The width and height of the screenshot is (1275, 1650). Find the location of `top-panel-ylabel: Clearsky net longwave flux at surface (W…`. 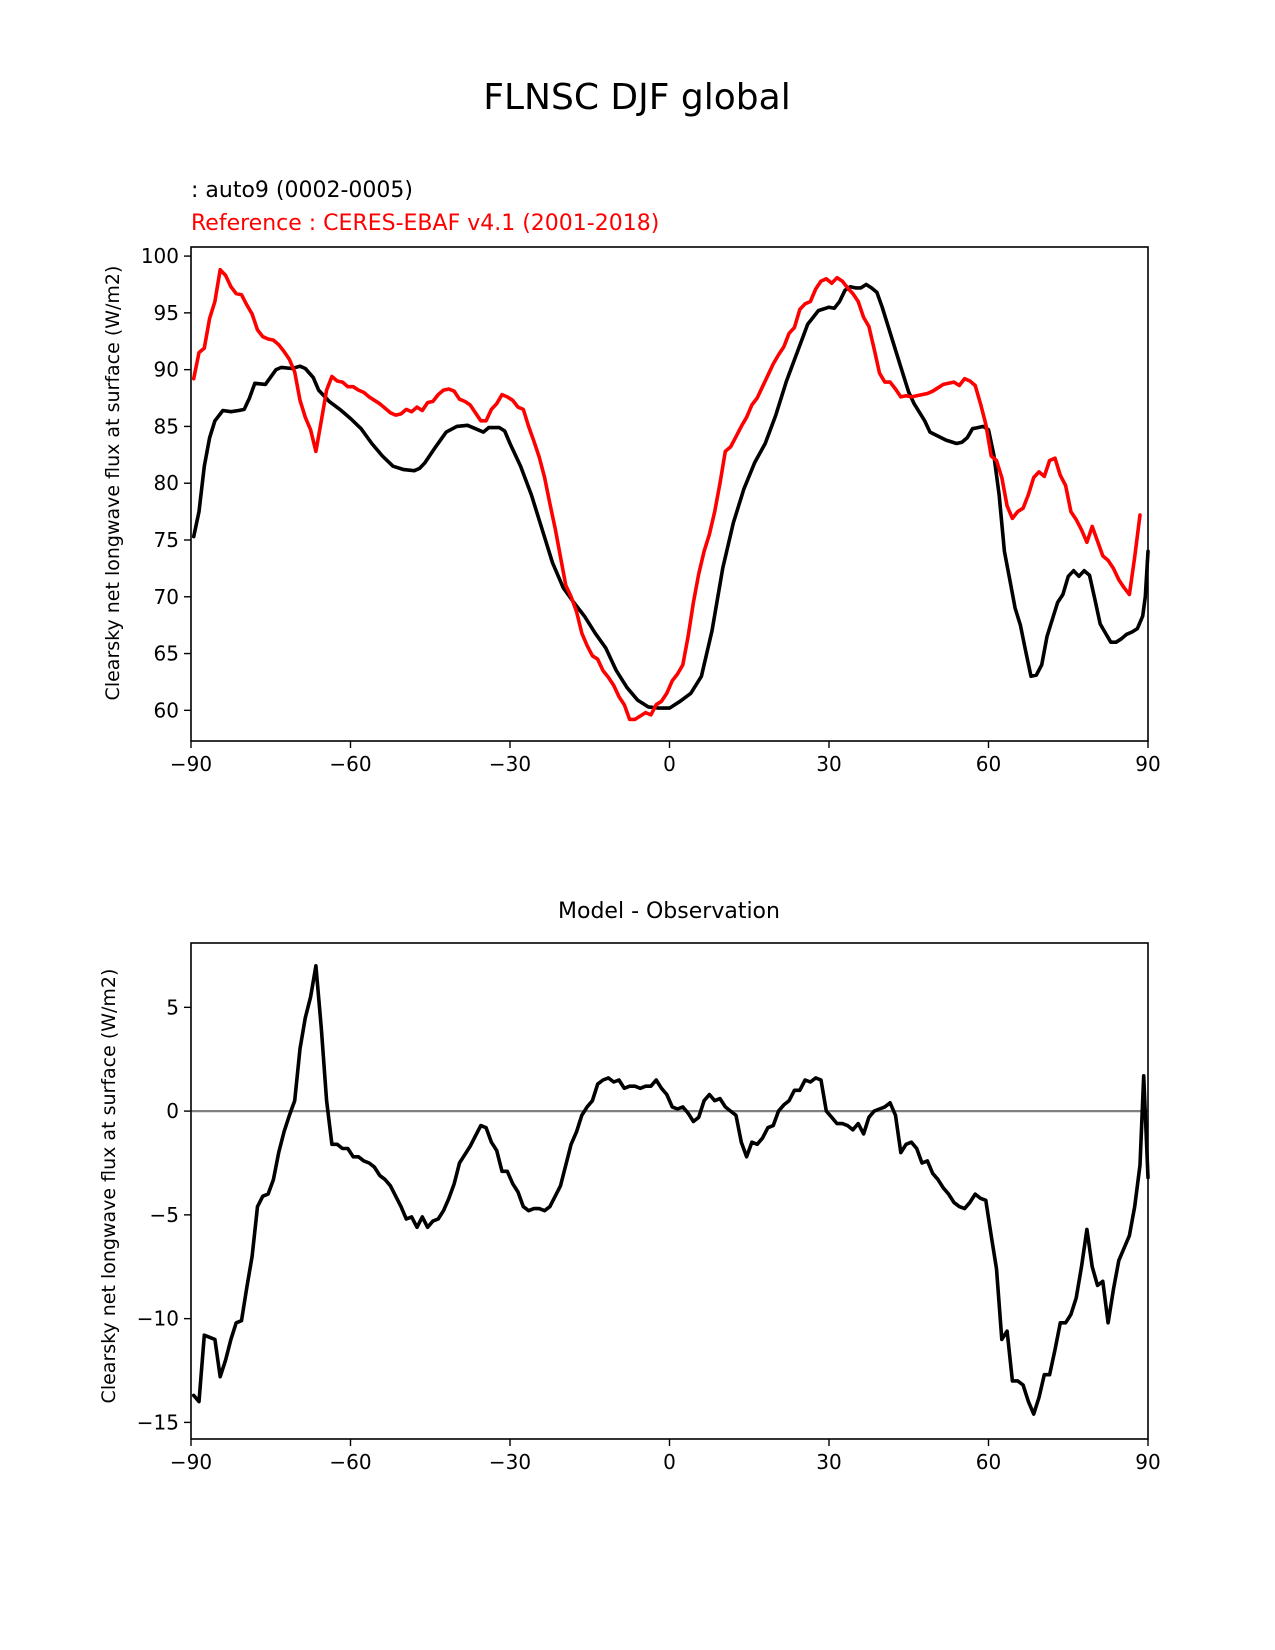

top-panel-ylabel: Clearsky net longwave flux at surface (W… is located at coordinates (113, 483).